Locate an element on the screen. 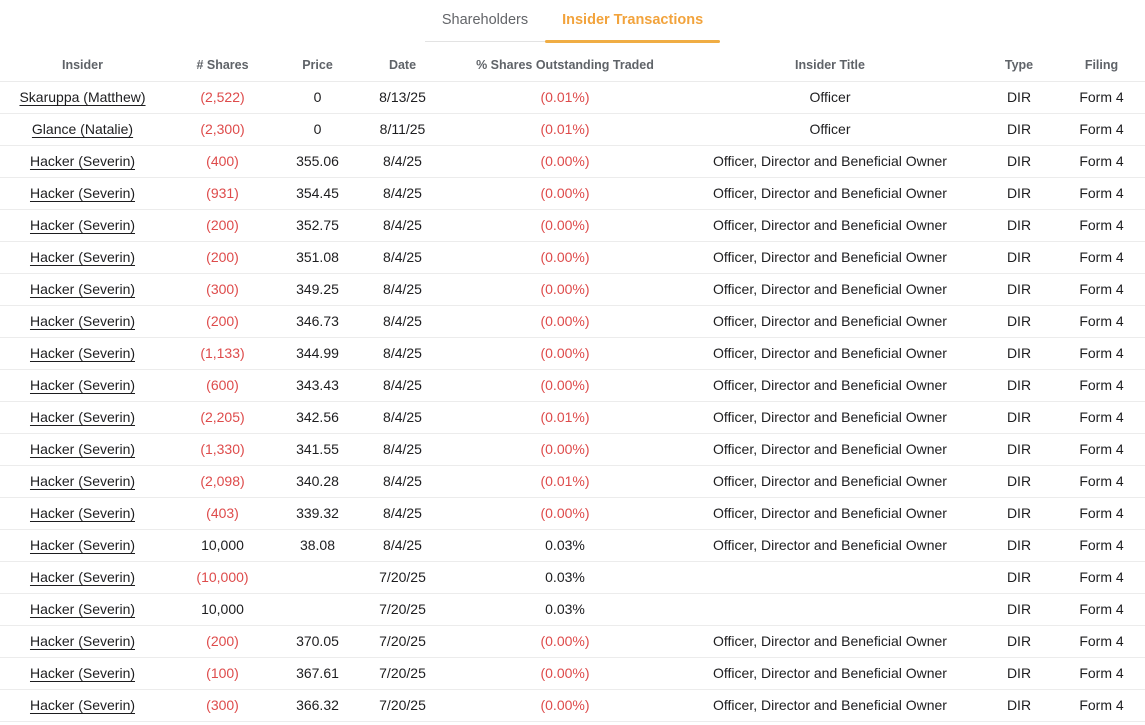 This screenshot has width=1145, height=725. cell-shares: (600) is located at coordinates (222, 385).